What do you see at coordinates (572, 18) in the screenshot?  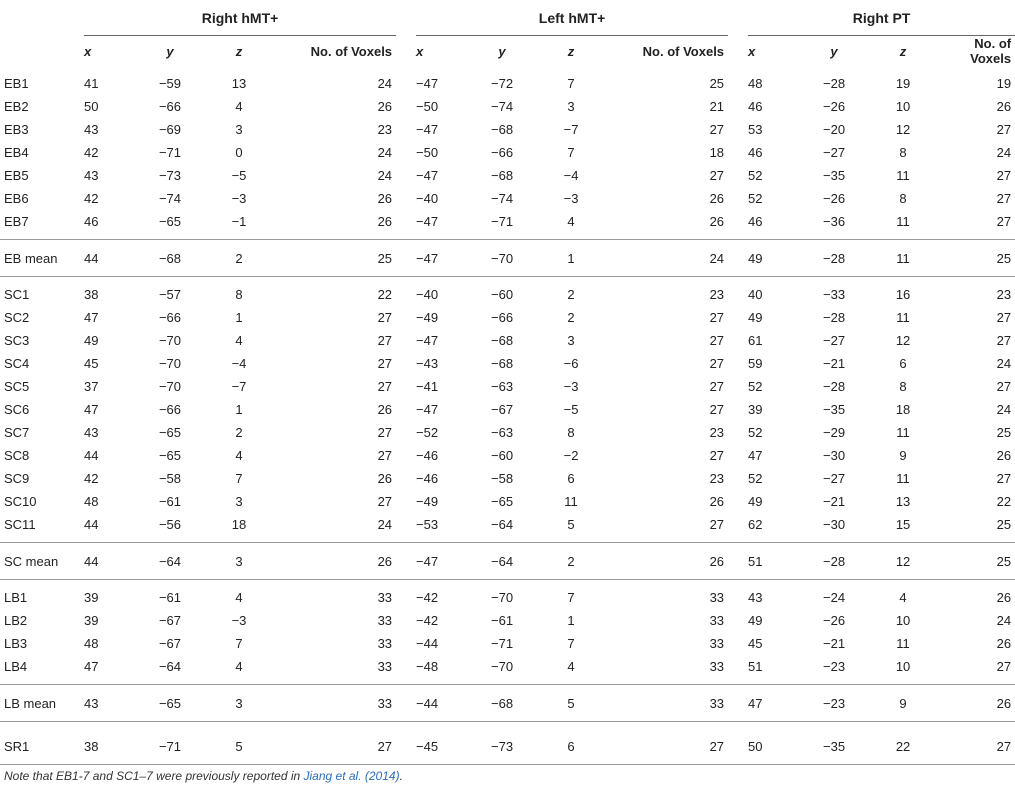 I see `group-header-left-hmt: Left hMT+` at bounding box center [572, 18].